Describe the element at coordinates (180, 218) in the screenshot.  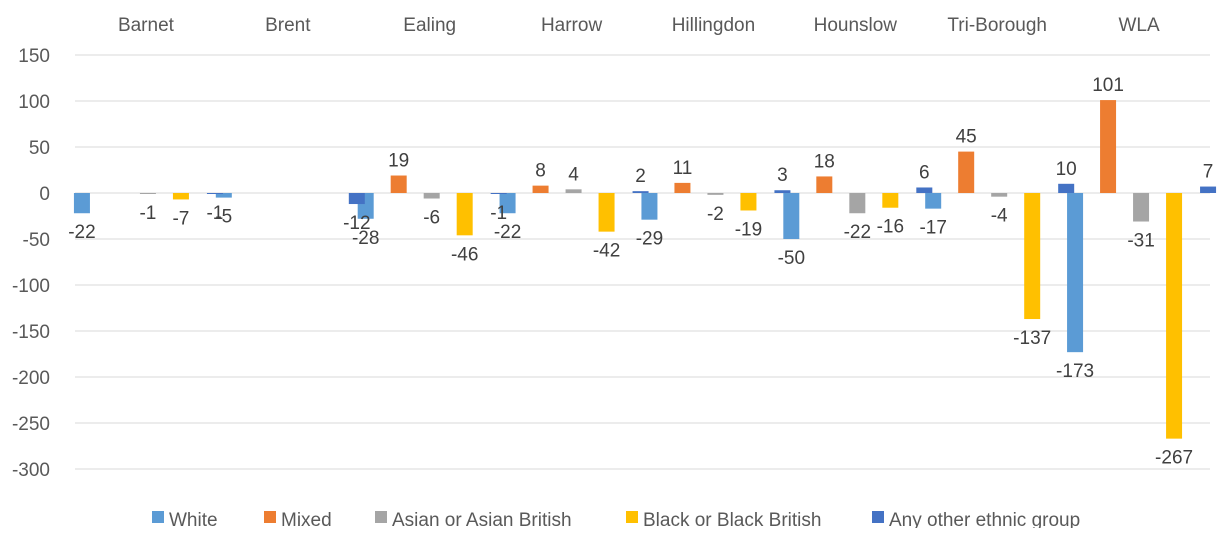
I see `data-label: -7` at that location.